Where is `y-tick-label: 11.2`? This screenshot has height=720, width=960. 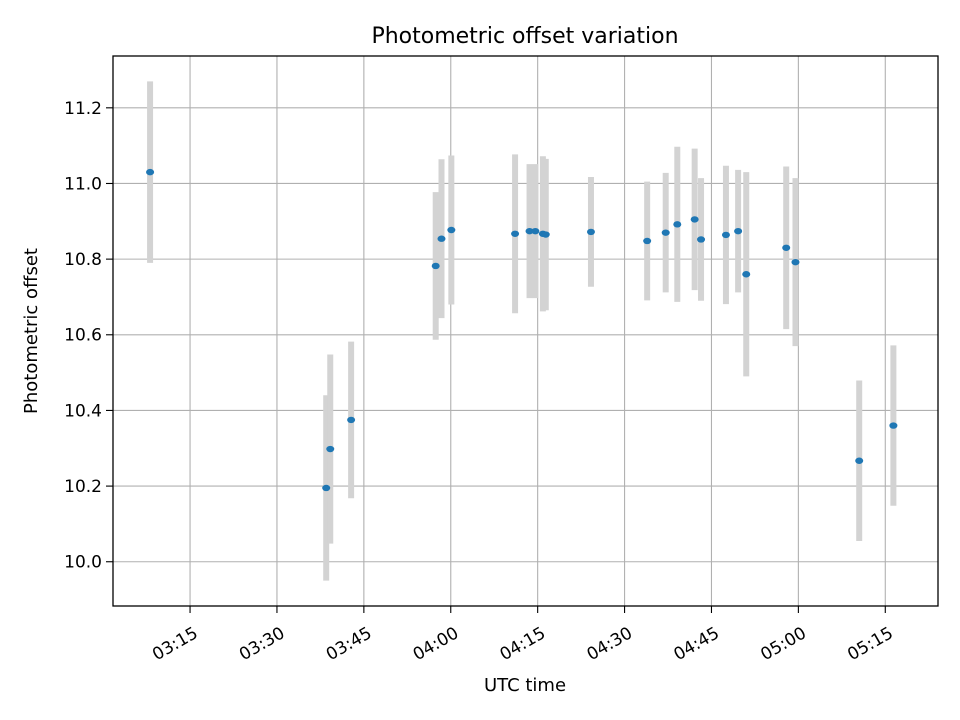 y-tick-label: 11.2 is located at coordinates (83, 109).